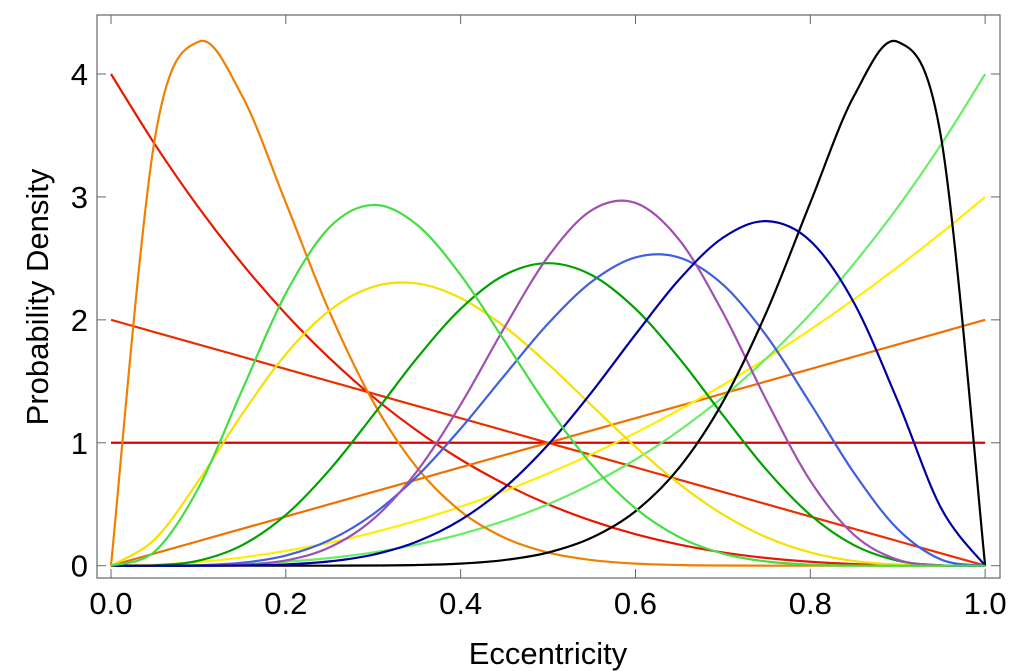 This screenshot has width=1029, height=671. What do you see at coordinates (79, 320) in the screenshot?
I see `y-tick-label: 2` at bounding box center [79, 320].